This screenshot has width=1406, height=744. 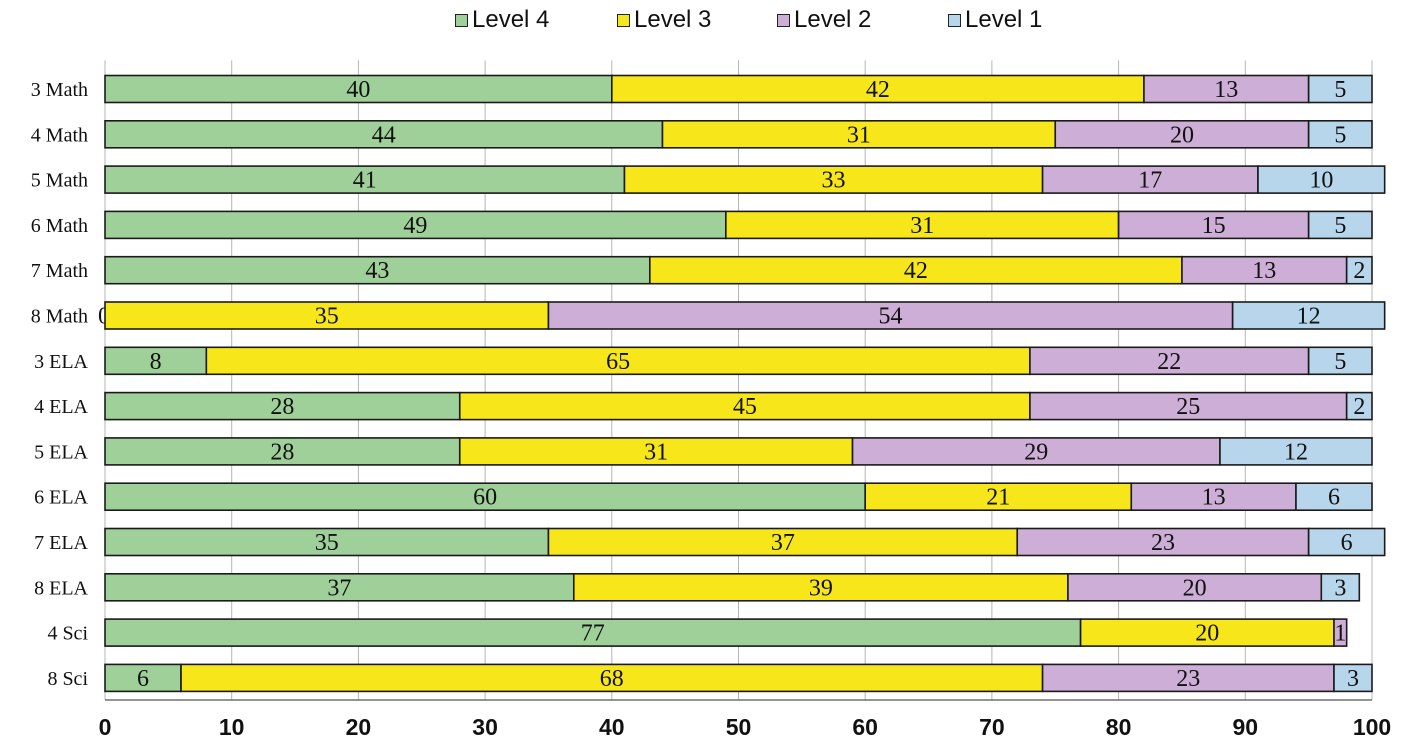 What do you see at coordinates (1119, 727) in the screenshot?
I see `x-tick-label: 80` at bounding box center [1119, 727].